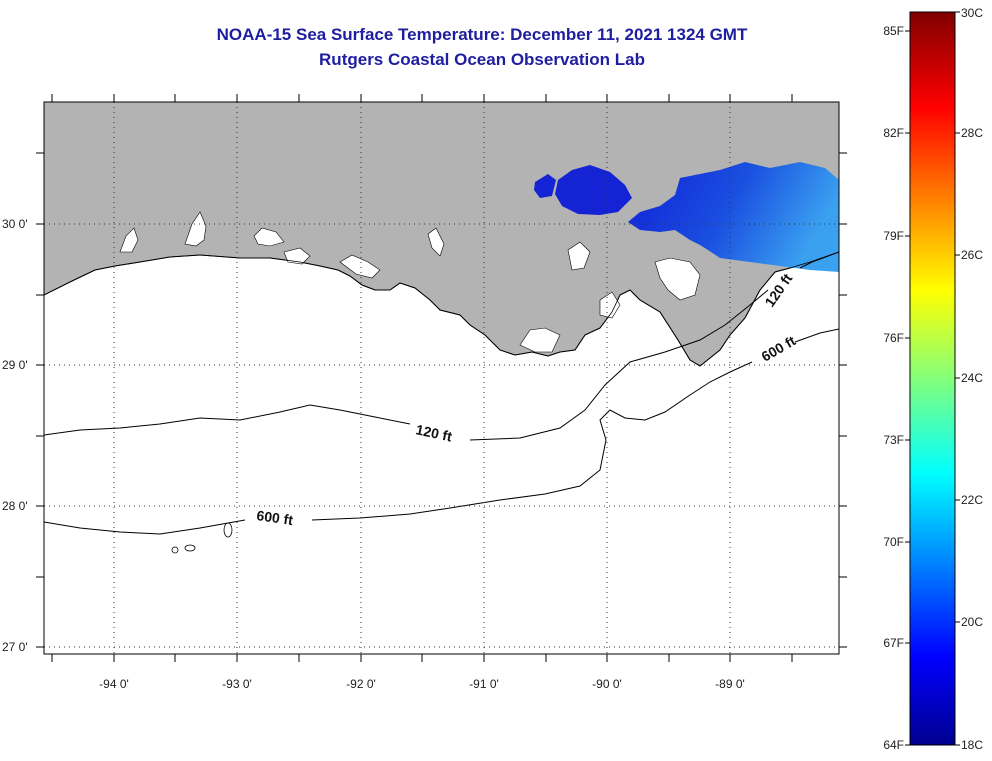  Describe the element at coordinates (15, 365) in the screenshot. I see `lat-label: 29 0'` at that location.